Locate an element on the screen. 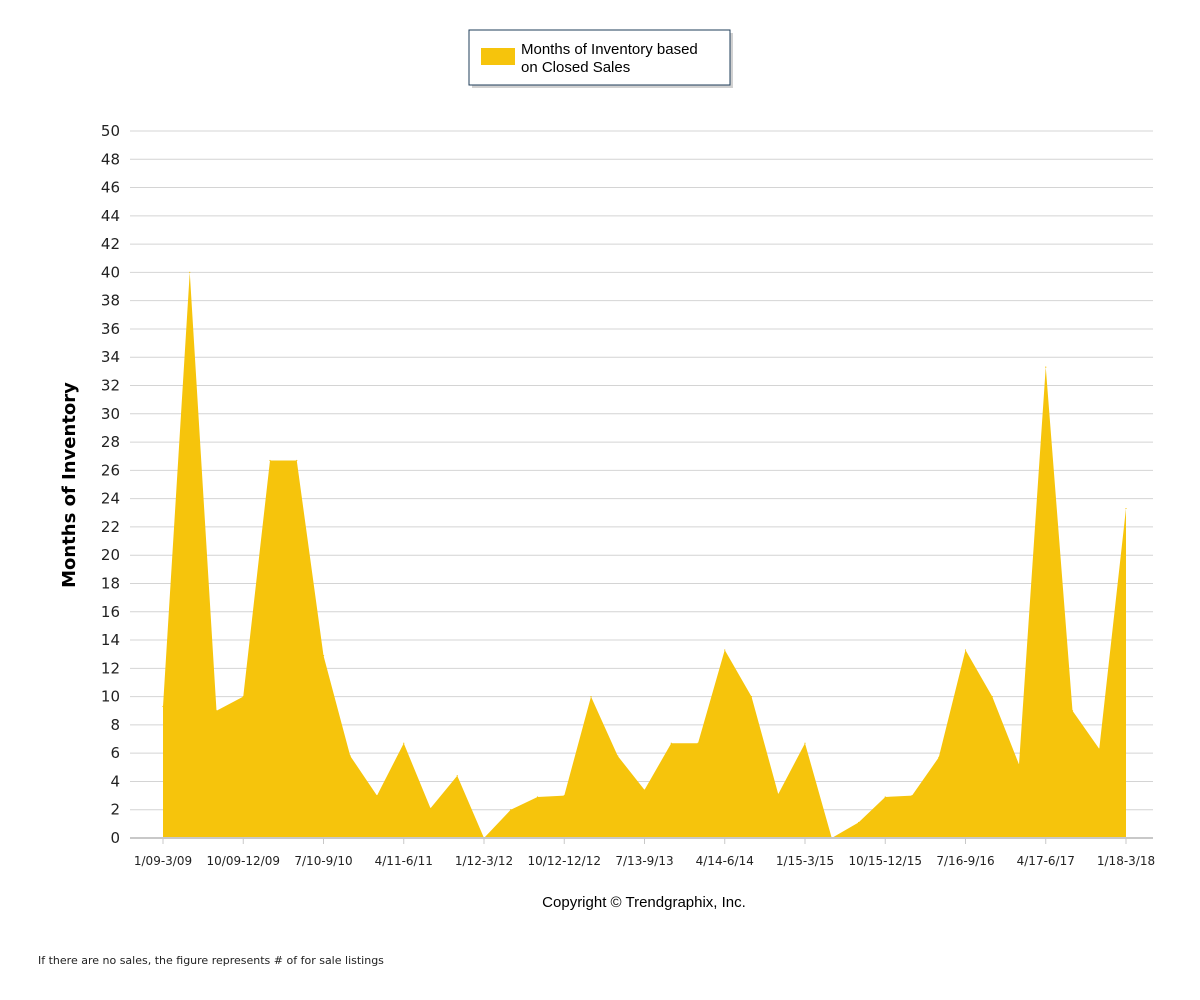 The width and height of the screenshot is (1200, 1000). y-tick-label: 46 is located at coordinates (110, 188).